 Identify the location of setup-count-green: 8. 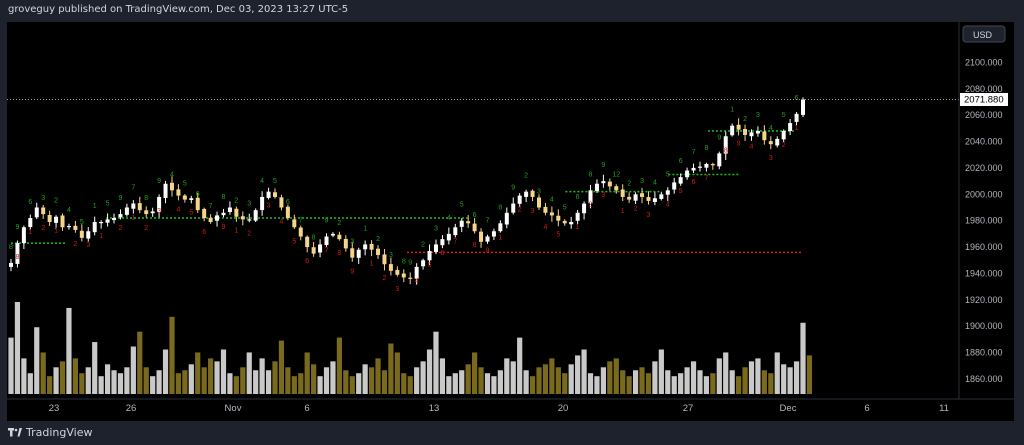
(314, 238).